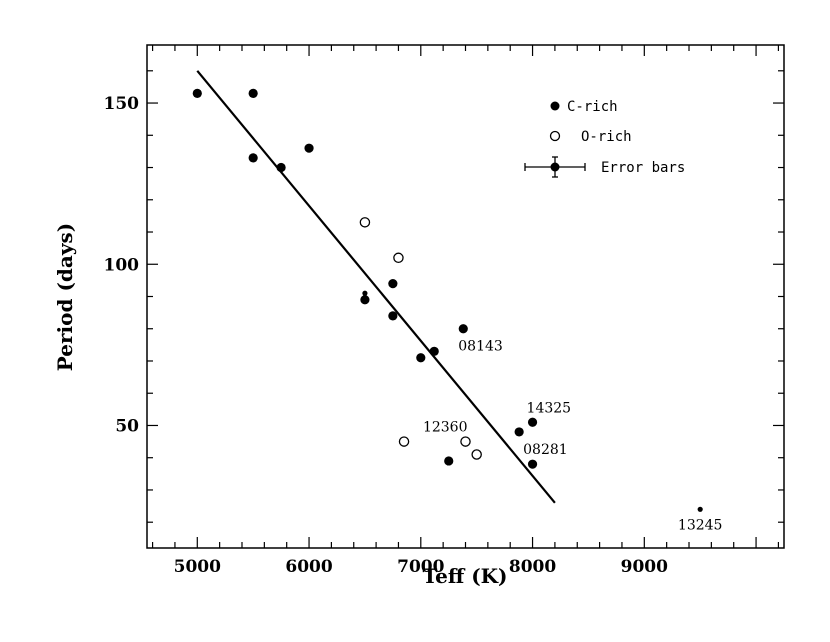  What do you see at coordinates (555, 106) in the screenshot?
I see `legend-c-rich-marker` at bounding box center [555, 106].